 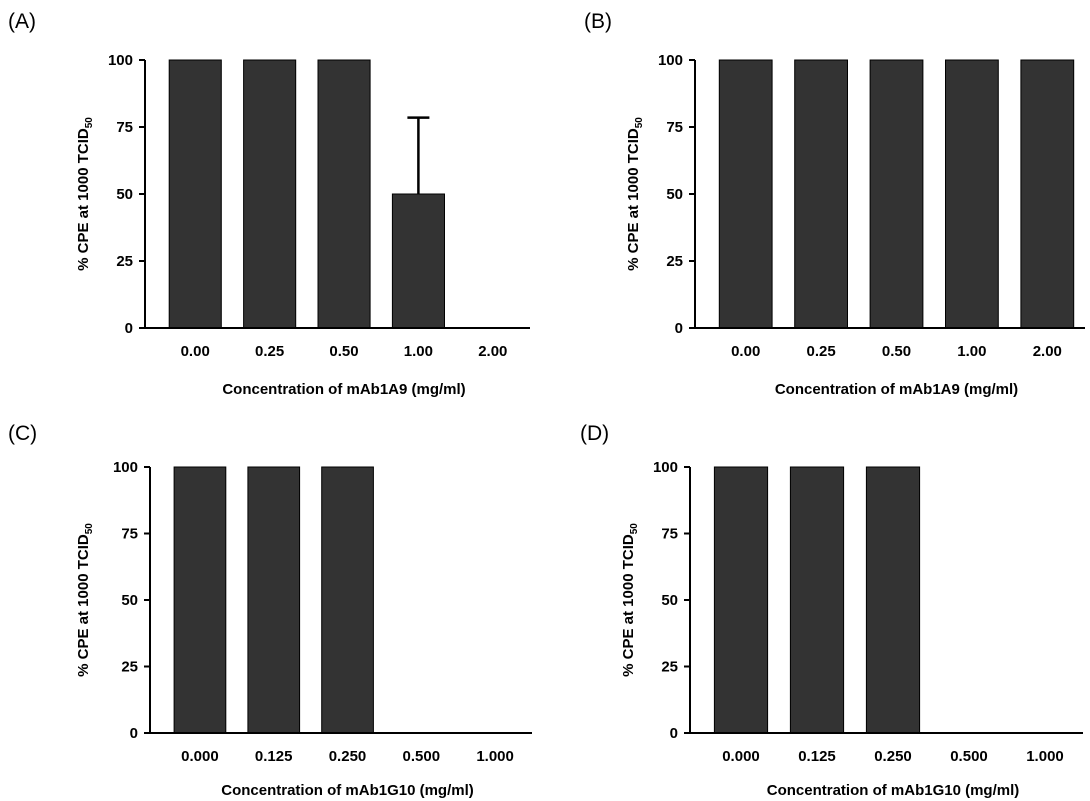 What do you see at coordinates (134, 733) in the screenshot?
I see `panel-c-ytick-0: 0` at bounding box center [134, 733].